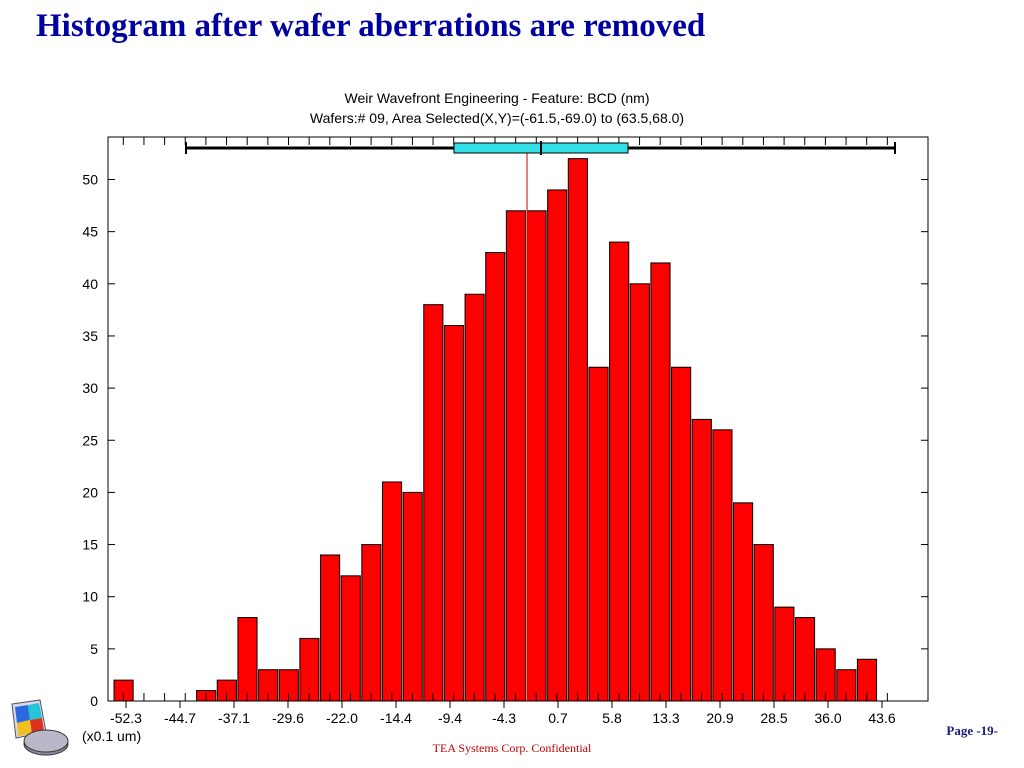  What do you see at coordinates (504, 718) in the screenshot?
I see `x-tick-label: -4.3` at bounding box center [504, 718].